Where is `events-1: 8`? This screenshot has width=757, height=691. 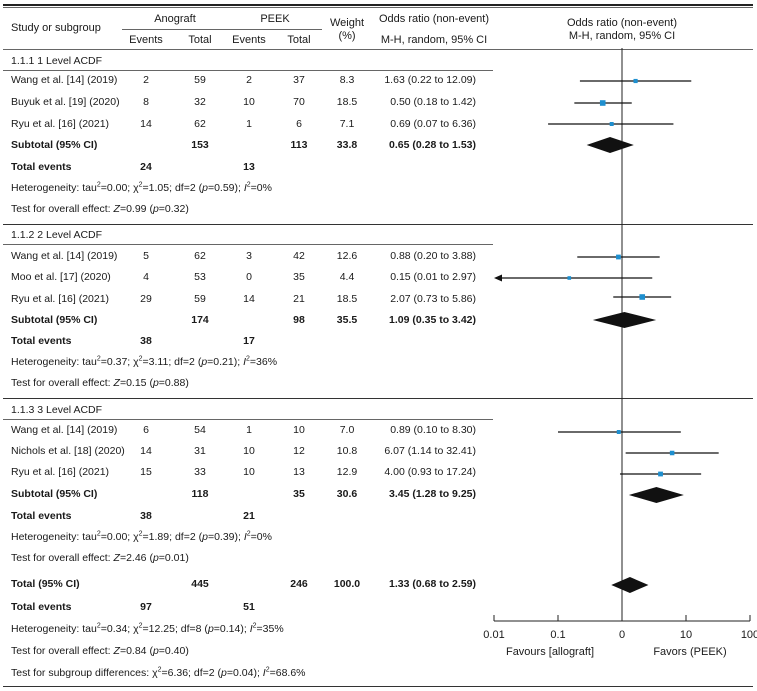
events-1: 8 is located at coordinates (146, 102).